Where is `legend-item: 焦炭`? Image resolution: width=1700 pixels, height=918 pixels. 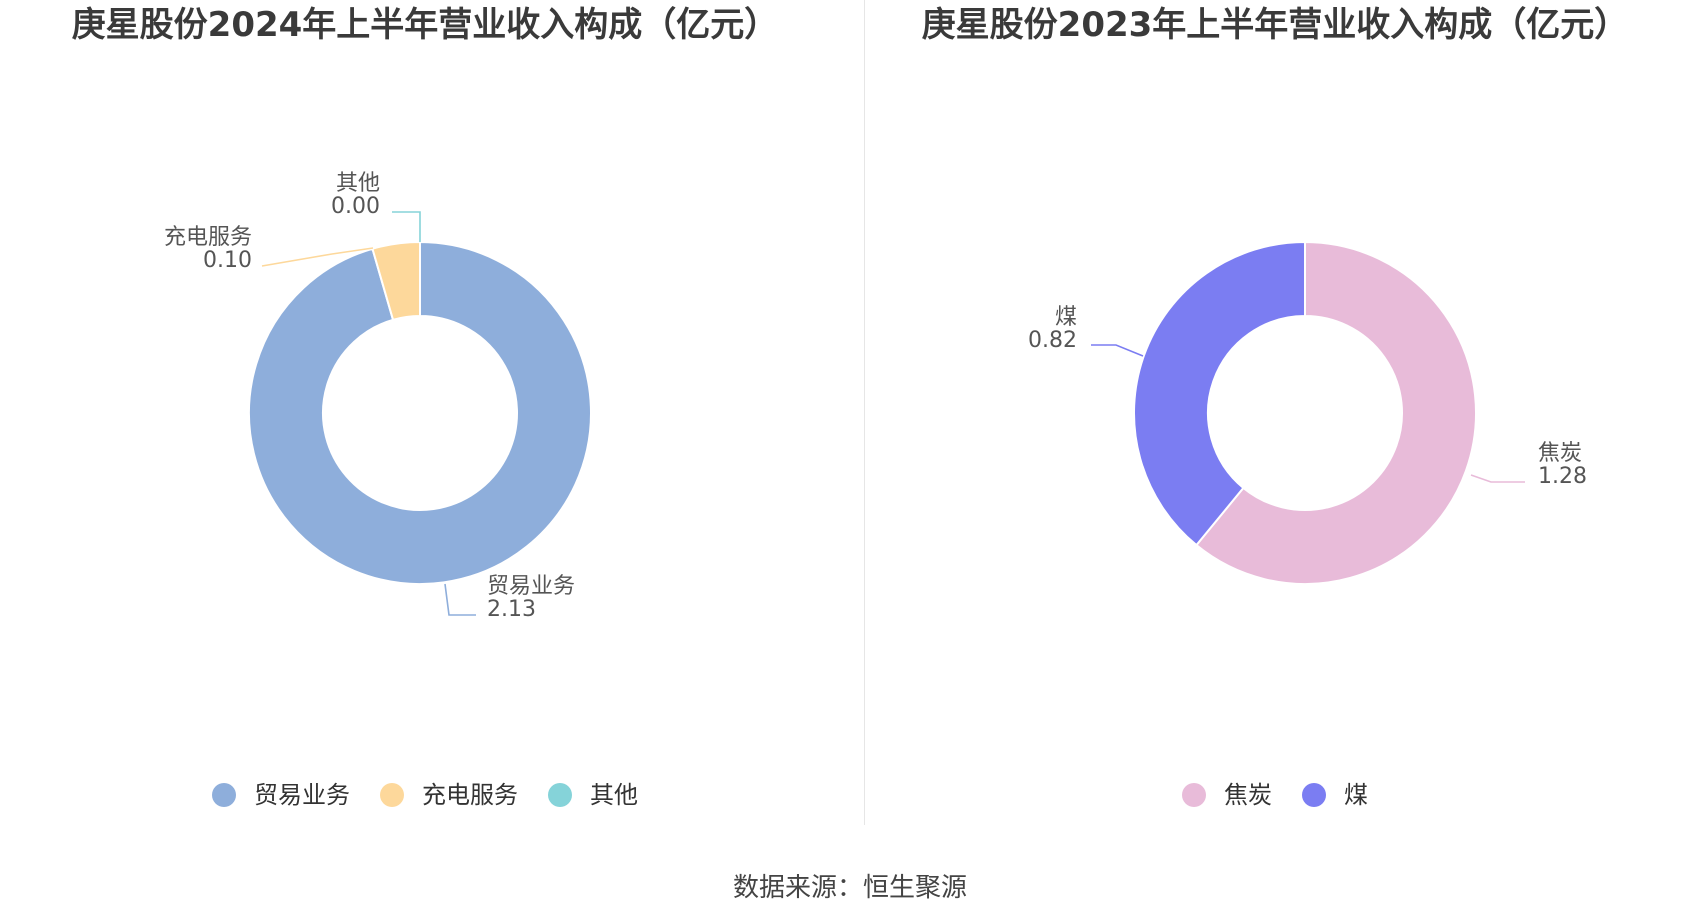 legend-item: 焦炭 is located at coordinates (1227, 795).